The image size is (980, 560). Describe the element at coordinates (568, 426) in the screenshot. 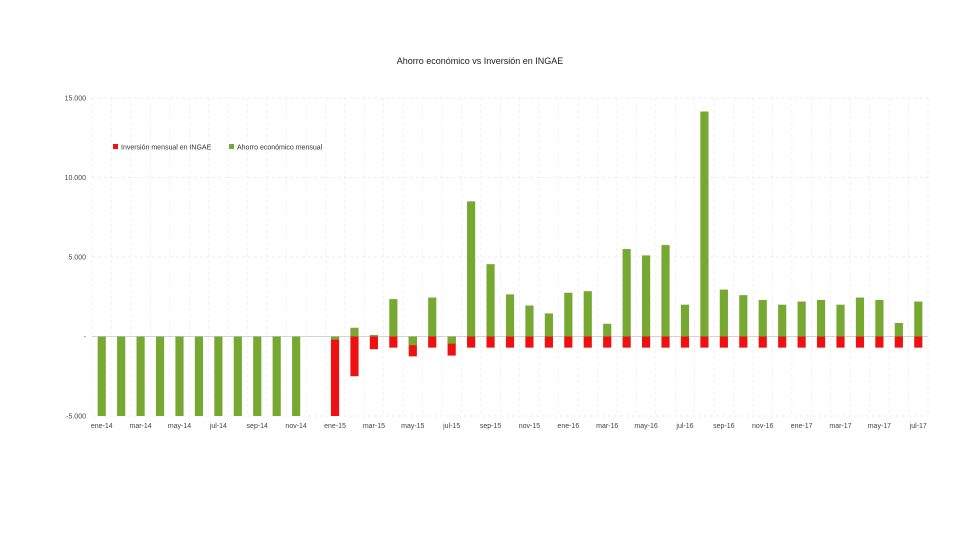

I see `x-tick-label: ene-16` at that location.